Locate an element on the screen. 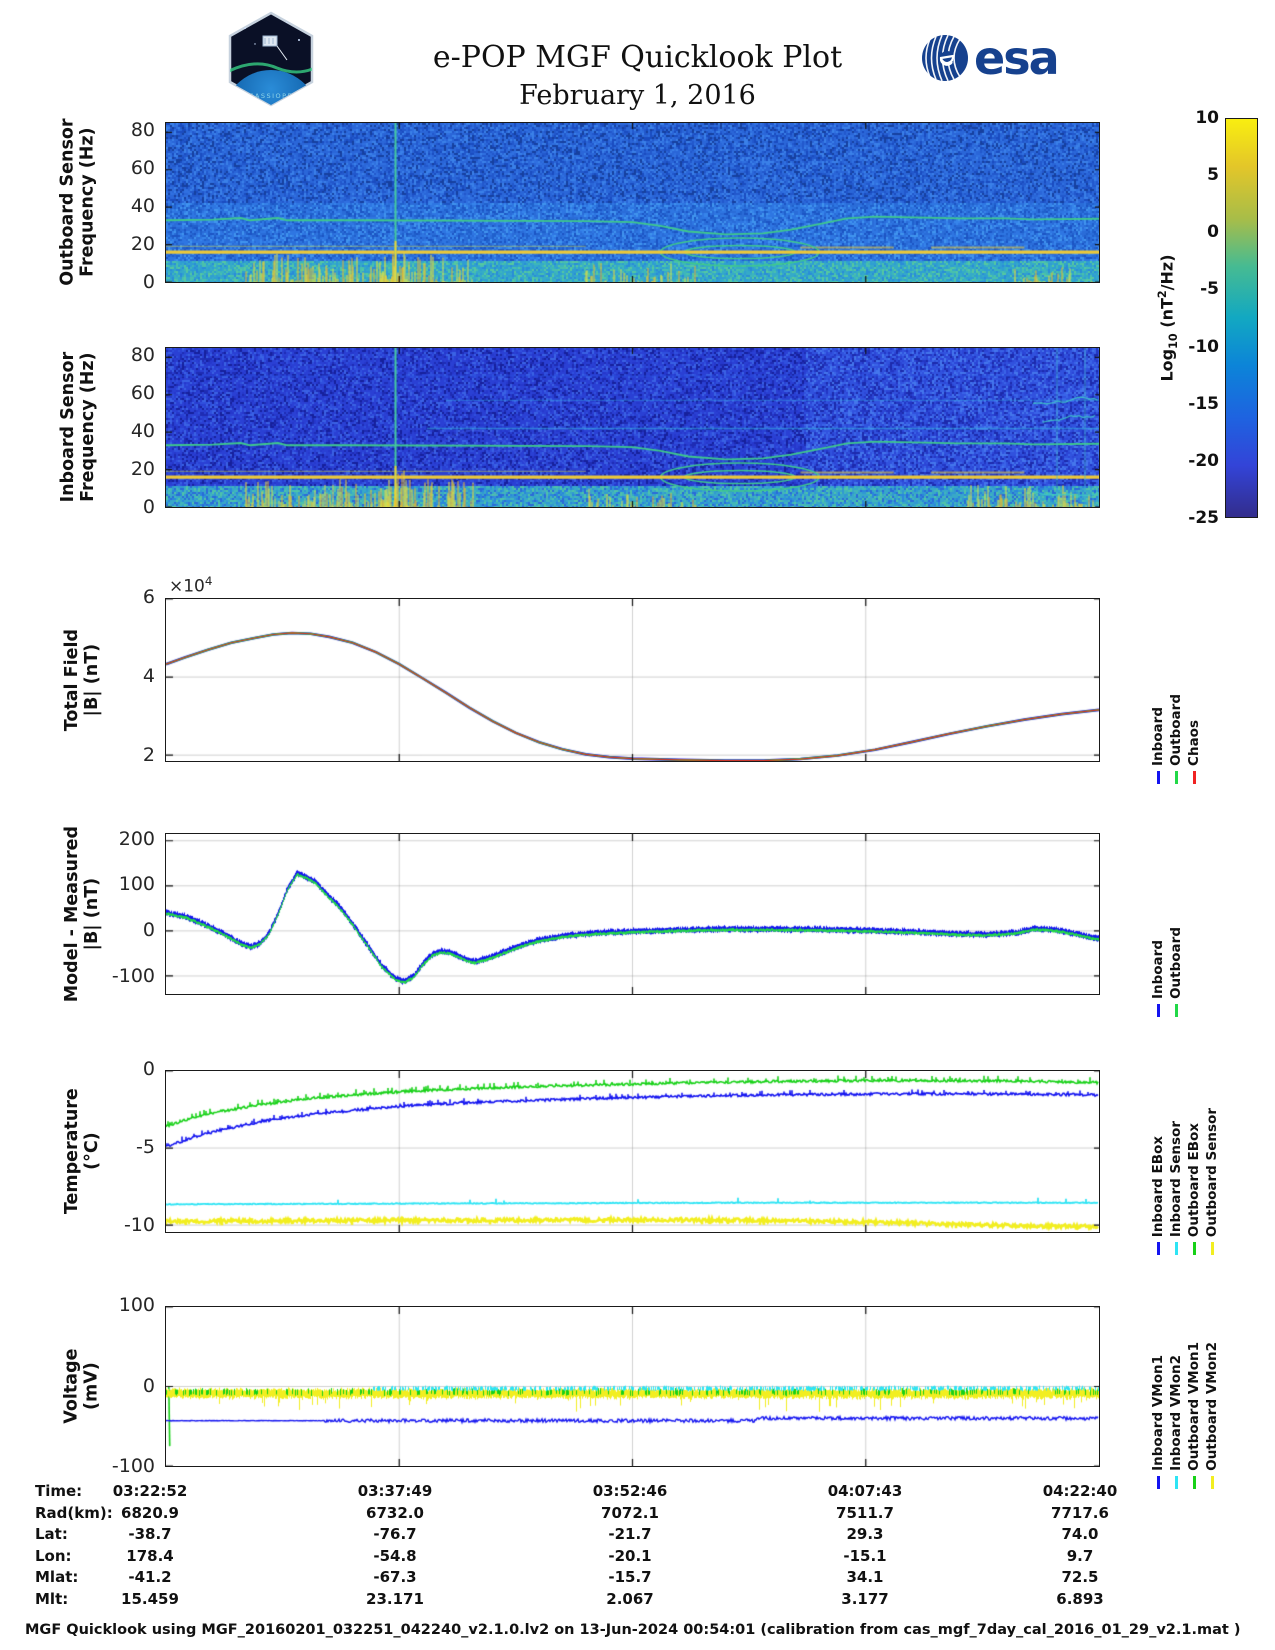 The image size is (1275, 1650). table-cell: 03:22:52 is located at coordinates (150, 1491).